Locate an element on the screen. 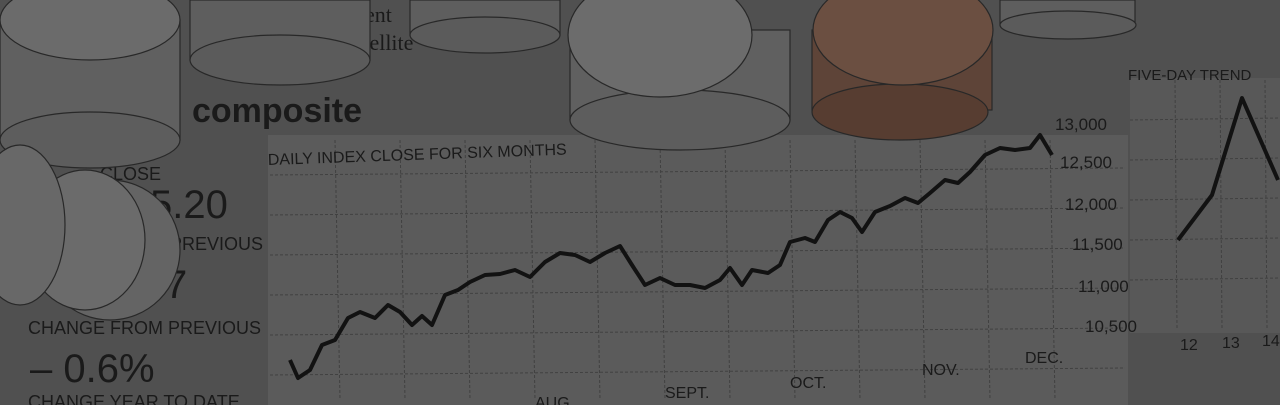 The height and width of the screenshot is (405, 1280). headline: composite is located at coordinates (277, 111).